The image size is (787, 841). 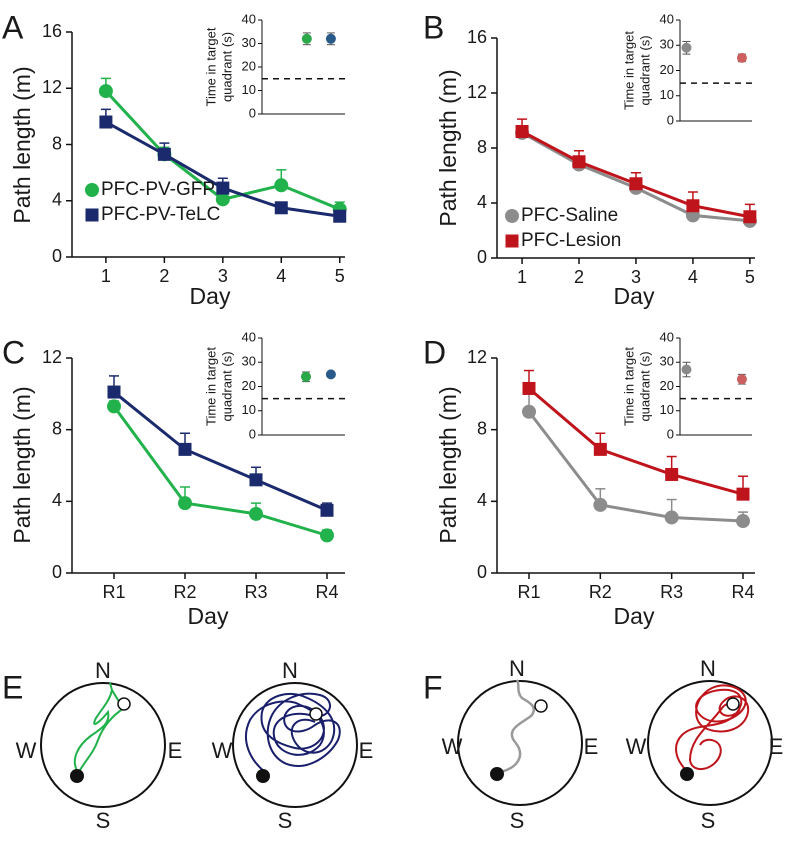 I want to click on panel-label: C, so click(x=13, y=352).